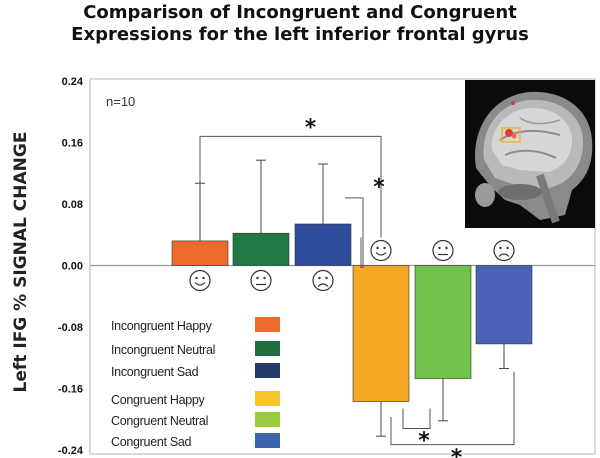  I want to click on y-tick-label-6: -0.24, so click(71, 451).